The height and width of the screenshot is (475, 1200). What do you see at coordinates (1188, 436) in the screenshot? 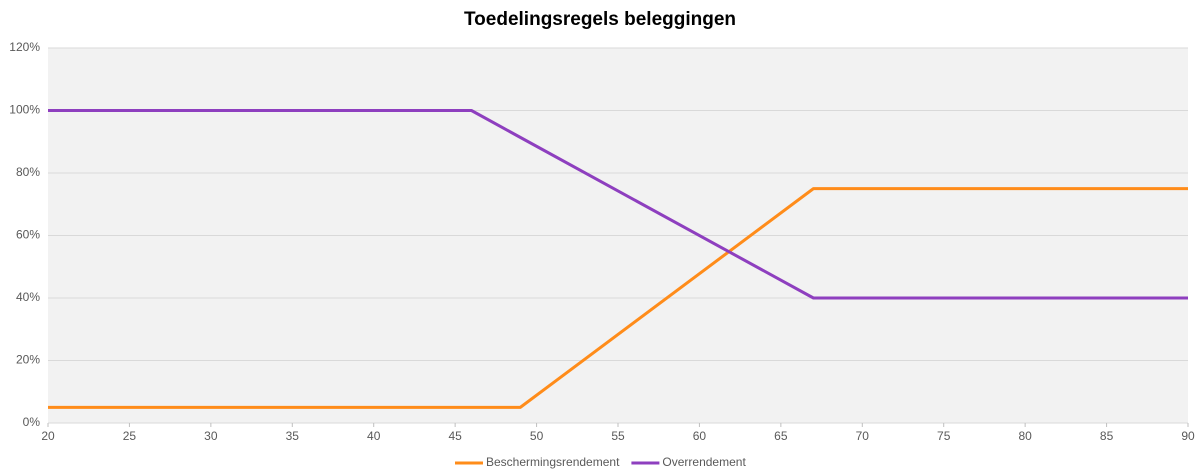
I see `x-tick-label: 90` at bounding box center [1188, 436].